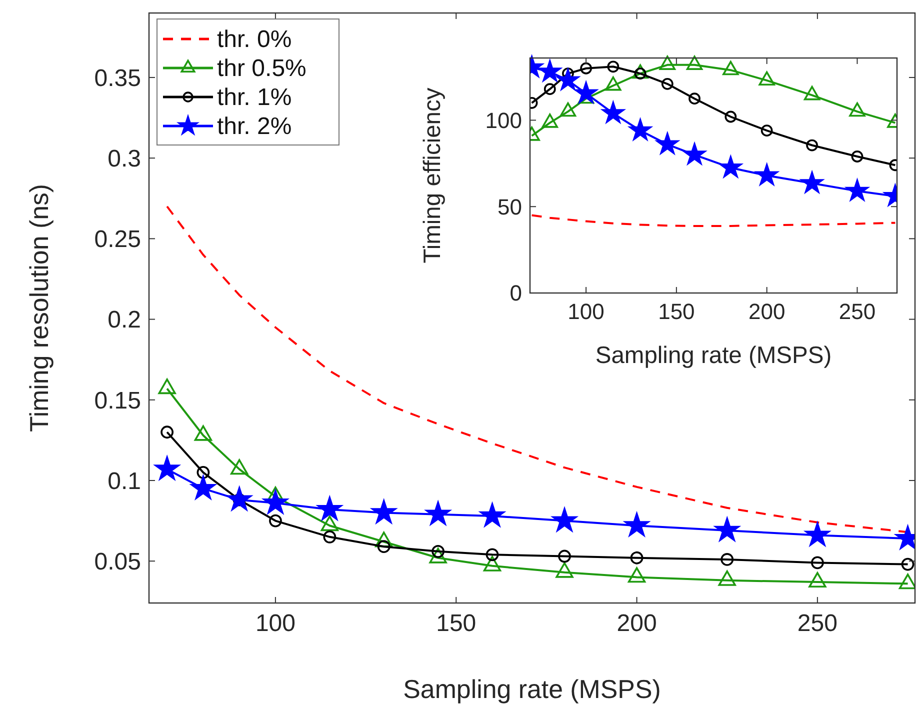 The width and height of the screenshot is (917, 709). I want to click on y-tick-label: 0, so click(516, 293).